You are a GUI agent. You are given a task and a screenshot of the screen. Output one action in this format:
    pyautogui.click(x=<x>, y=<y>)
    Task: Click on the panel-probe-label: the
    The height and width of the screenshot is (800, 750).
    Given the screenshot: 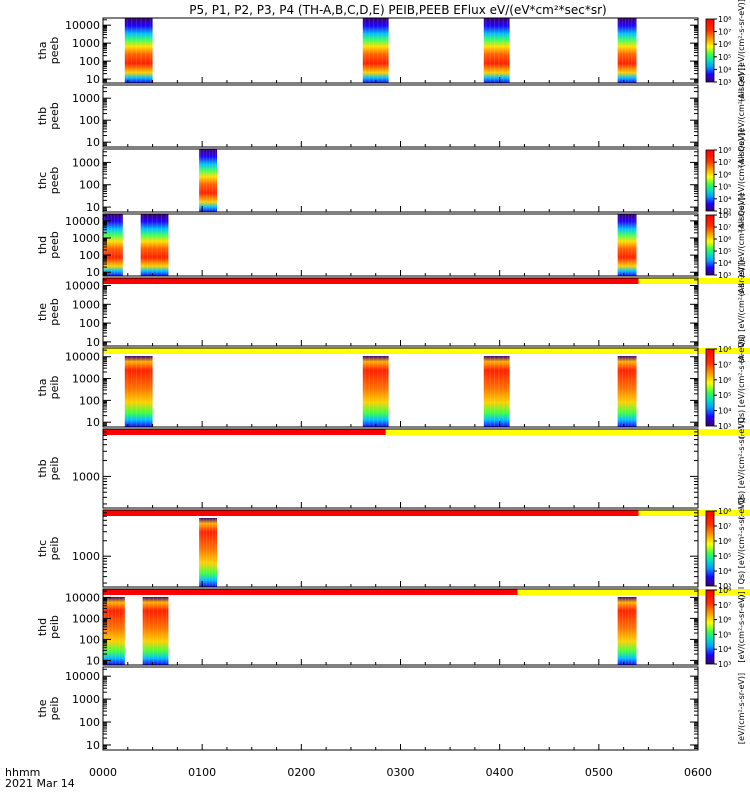 What is the action you would take?
    pyautogui.click(x=42, y=708)
    